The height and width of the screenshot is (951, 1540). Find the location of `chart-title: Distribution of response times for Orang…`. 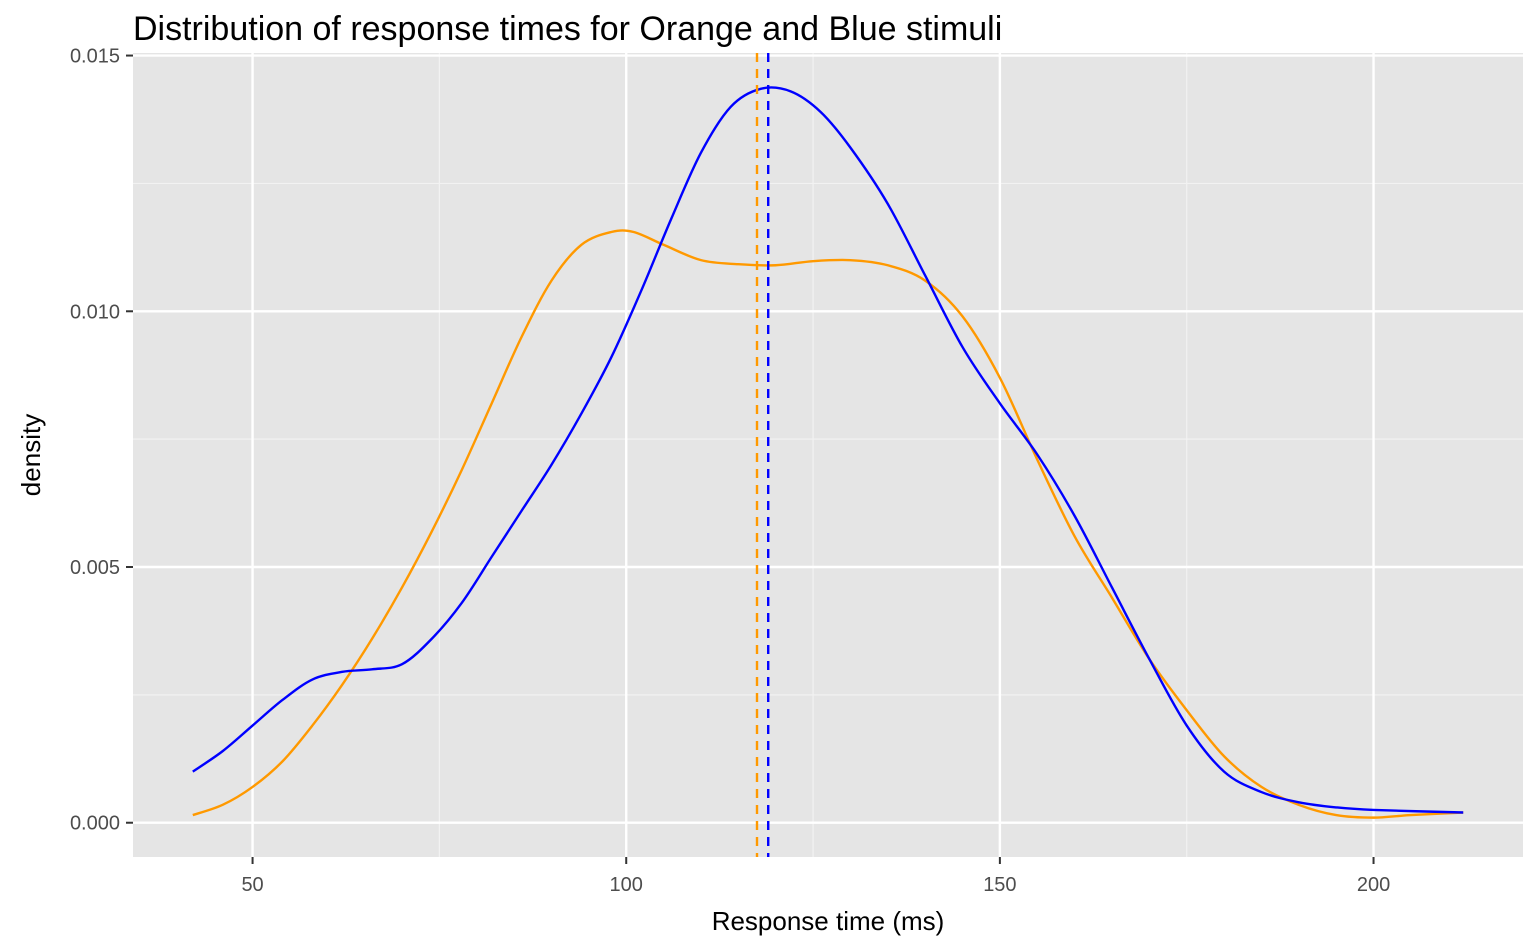

chart-title: Distribution of response times for Orang… is located at coordinates (568, 29).